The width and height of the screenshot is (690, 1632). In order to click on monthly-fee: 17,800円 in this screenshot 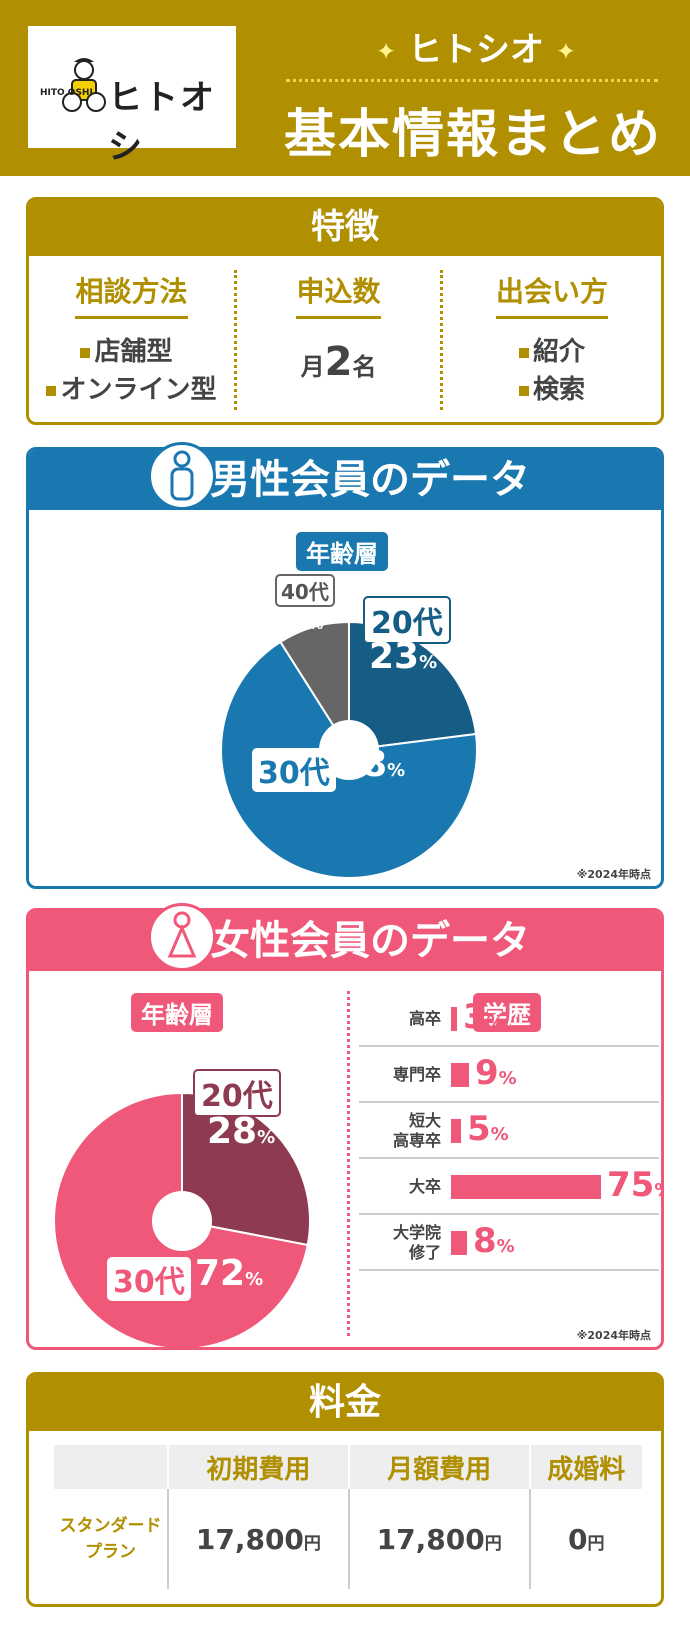, I will do `click(438, 1539)`.